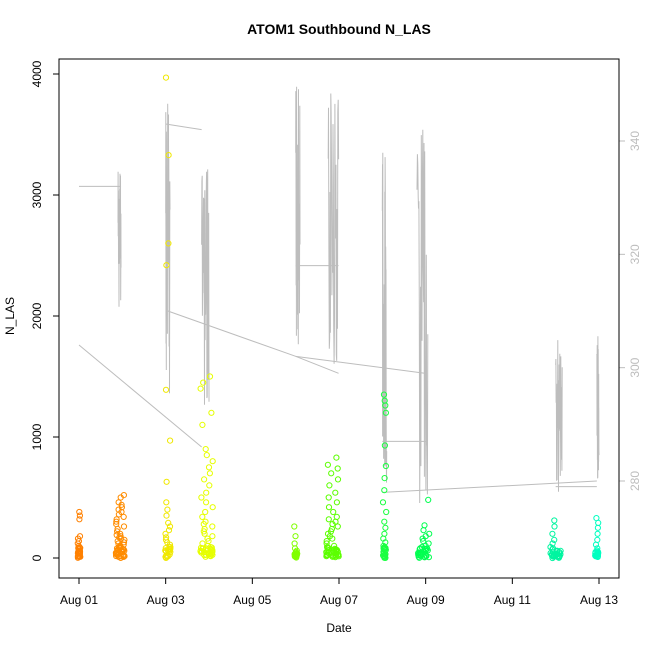 The height and width of the screenshot is (650, 650). Describe the element at coordinates (339, 29) in the screenshot. I see `chart-title: ATOM1 Southbound N_LAS` at that location.